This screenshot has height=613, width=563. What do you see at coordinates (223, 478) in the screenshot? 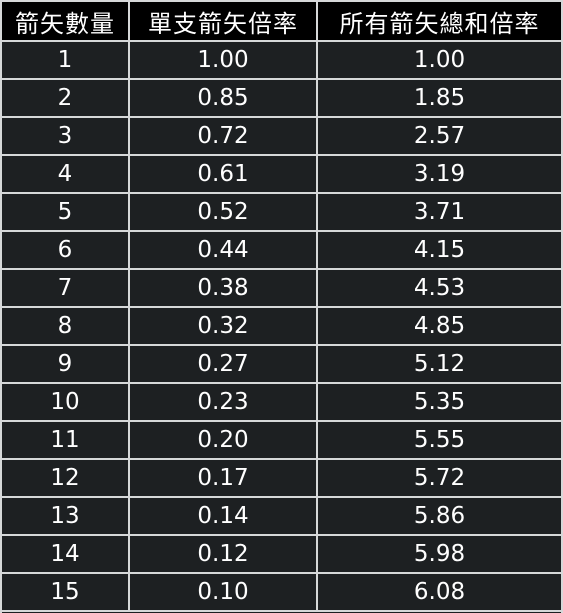
I see `cell-single-multiplier: 0.17` at bounding box center [223, 478].